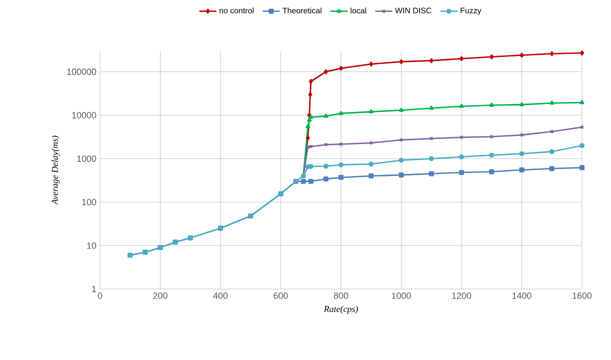 The width and height of the screenshot is (611, 360). What do you see at coordinates (91, 245) in the screenshot?
I see `y-tick-label: 10` at bounding box center [91, 245].